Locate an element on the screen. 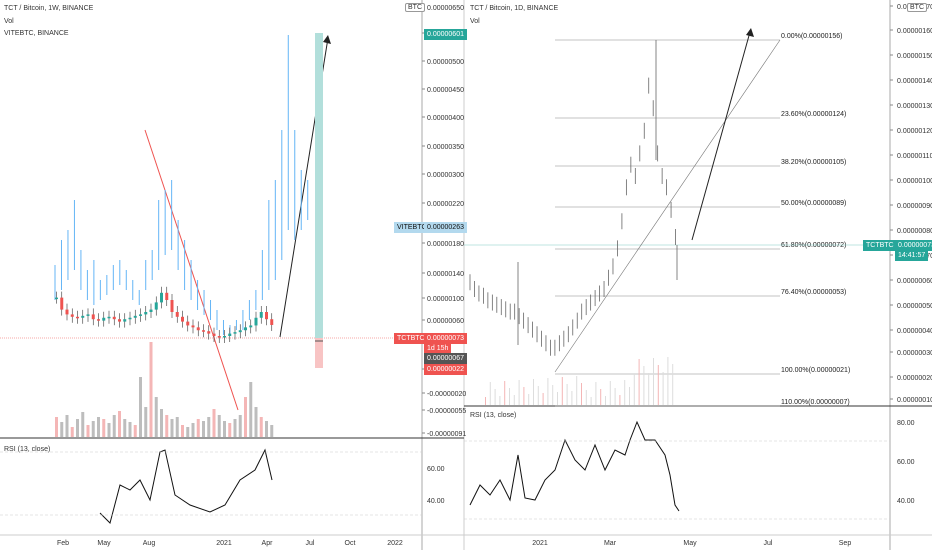 Image resolution: width=932 pixels, height=550 pixels. right-time-tick-label: 2021 is located at coordinates (540, 543).